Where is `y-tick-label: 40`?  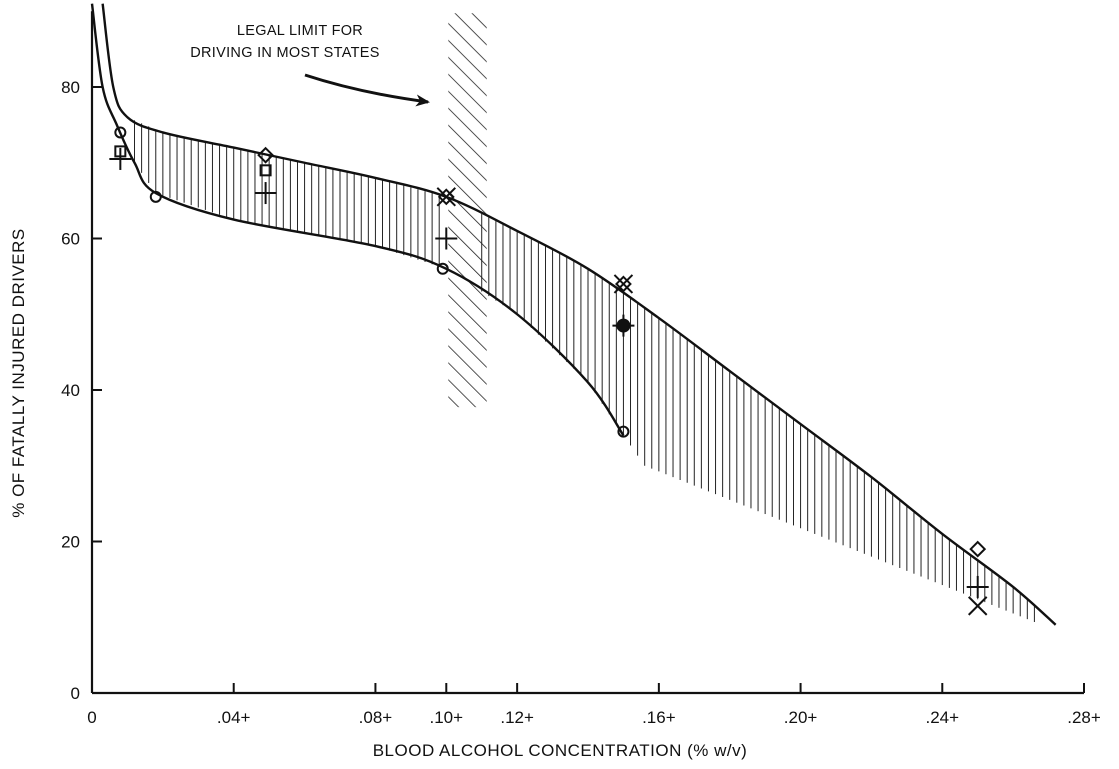
y-tick-label: 40 is located at coordinates (70, 390).